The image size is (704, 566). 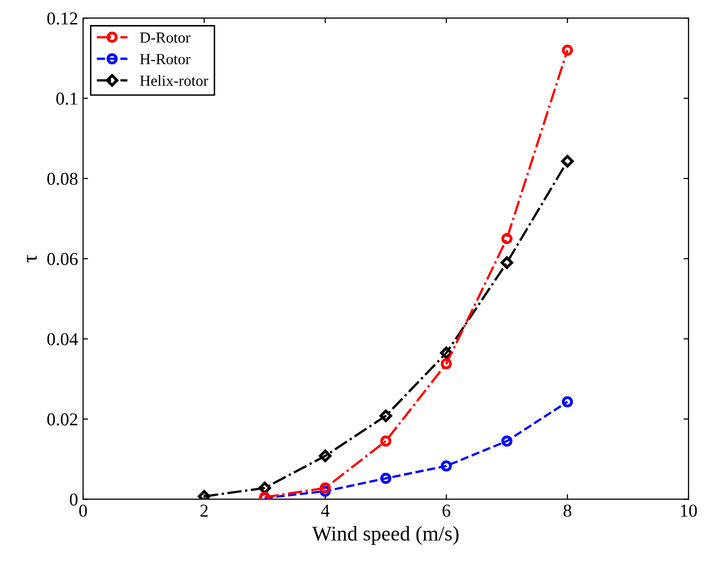 What do you see at coordinates (32, 258) in the screenshot?
I see `y-axis-title: τ` at bounding box center [32, 258].